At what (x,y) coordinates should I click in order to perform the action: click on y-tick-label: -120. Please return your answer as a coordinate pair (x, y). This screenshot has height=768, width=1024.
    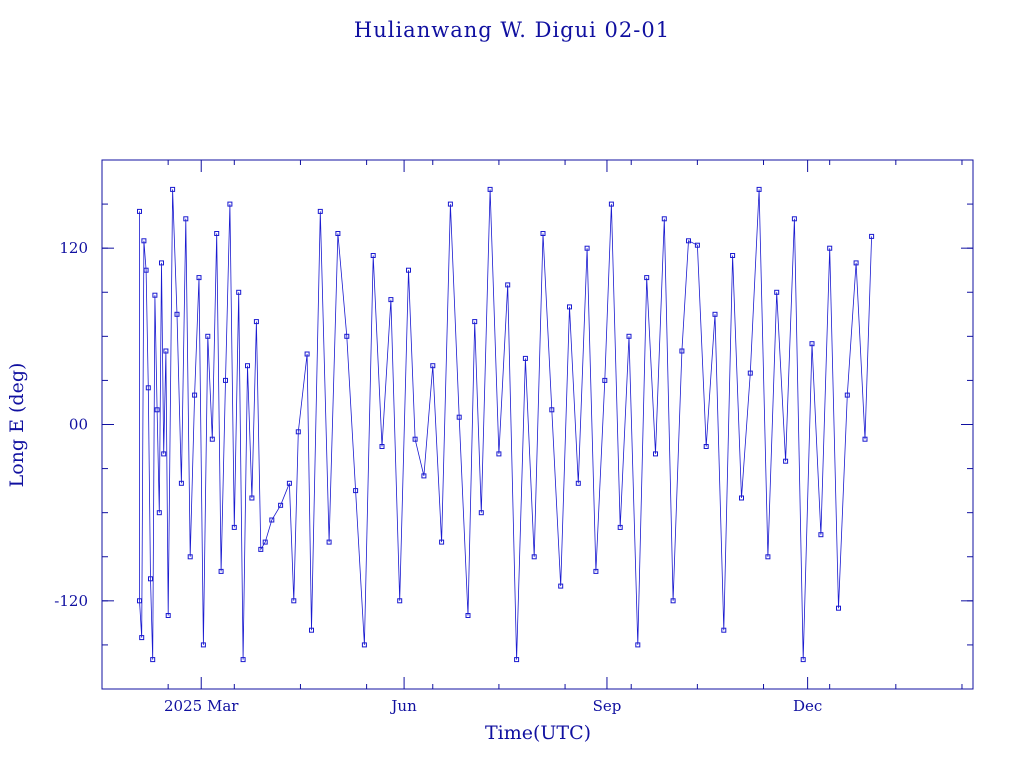
    Looking at the image, I should click on (71, 601).